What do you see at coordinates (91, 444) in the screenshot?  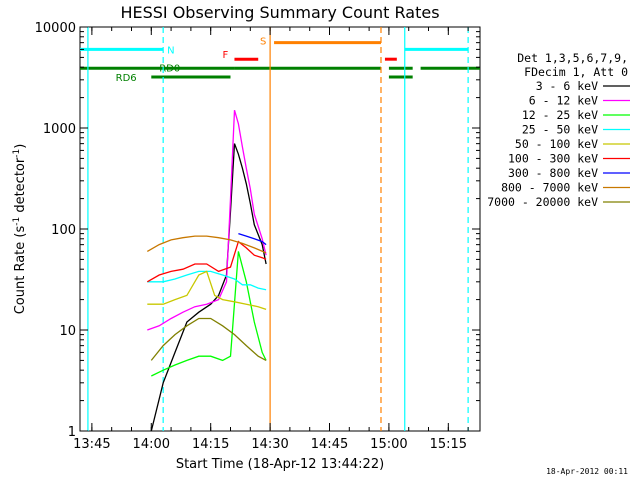 I see `x-tick-label: 13:45` at bounding box center [91, 444].